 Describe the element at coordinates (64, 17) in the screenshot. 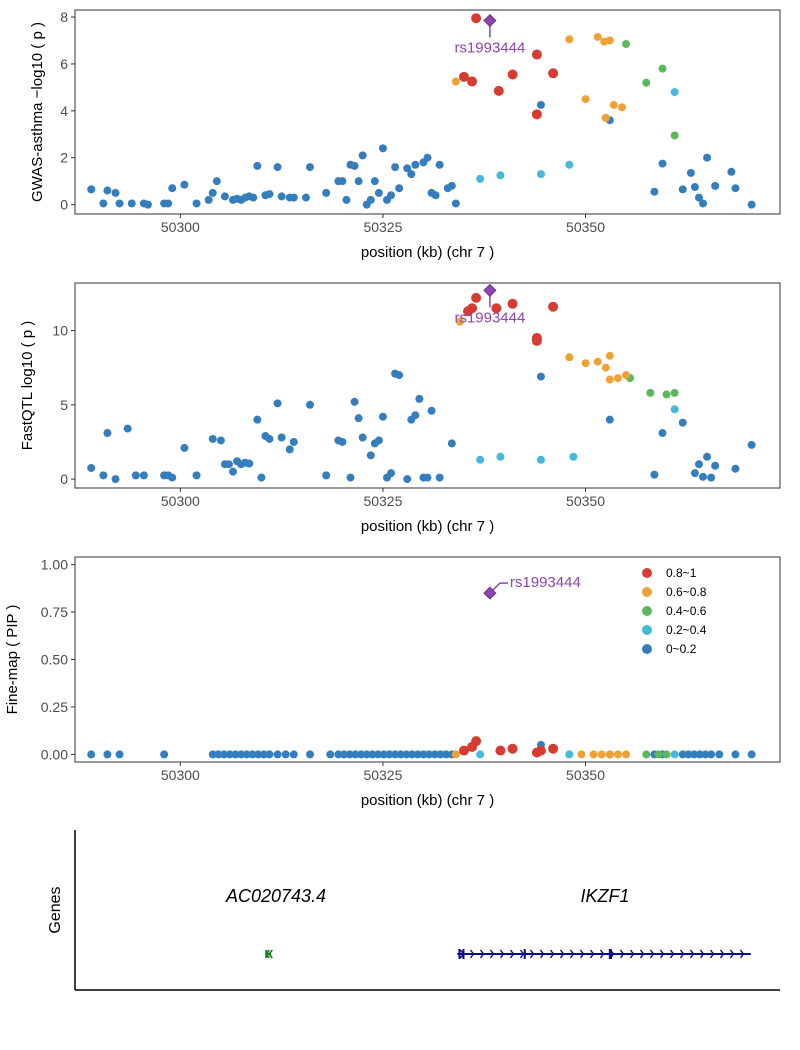

I see `y-tick-label: 8` at that location.